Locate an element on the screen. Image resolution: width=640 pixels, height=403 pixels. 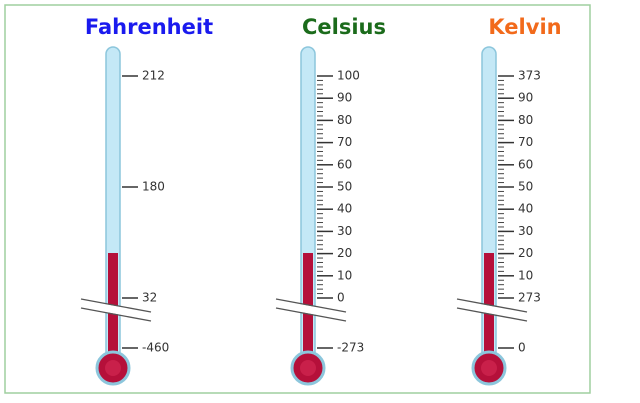
tick-label: 273 is located at coordinates (529, 298).